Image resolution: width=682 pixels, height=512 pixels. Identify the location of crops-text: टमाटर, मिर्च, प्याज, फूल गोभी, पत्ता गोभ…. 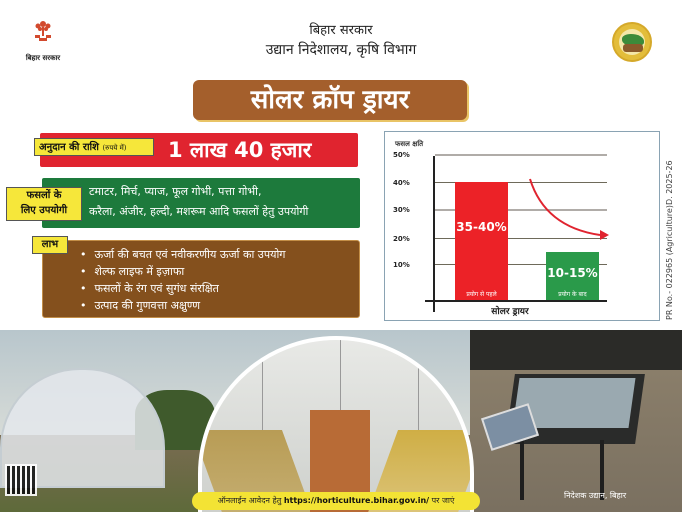
(224, 202).